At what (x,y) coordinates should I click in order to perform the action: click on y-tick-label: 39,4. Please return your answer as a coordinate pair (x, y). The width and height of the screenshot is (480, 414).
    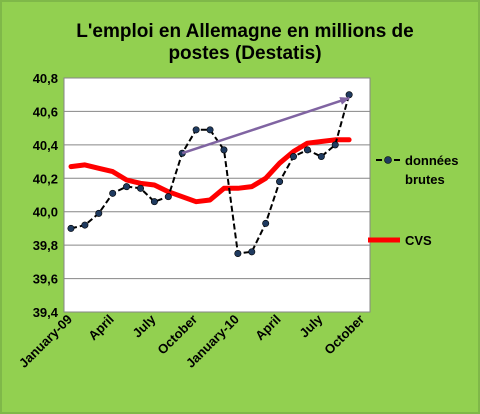
    Looking at the image, I should click on (46, 312).